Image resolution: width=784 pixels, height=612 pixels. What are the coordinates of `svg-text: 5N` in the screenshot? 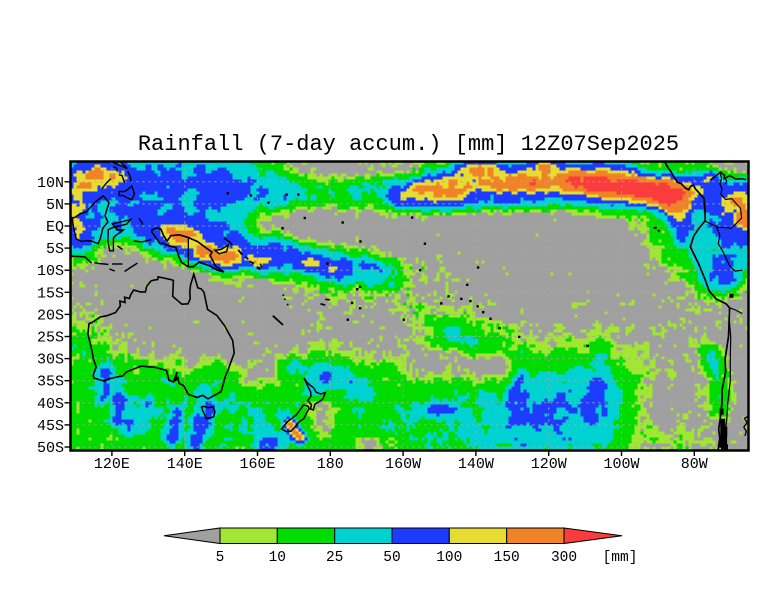 It's located at (55, 205).